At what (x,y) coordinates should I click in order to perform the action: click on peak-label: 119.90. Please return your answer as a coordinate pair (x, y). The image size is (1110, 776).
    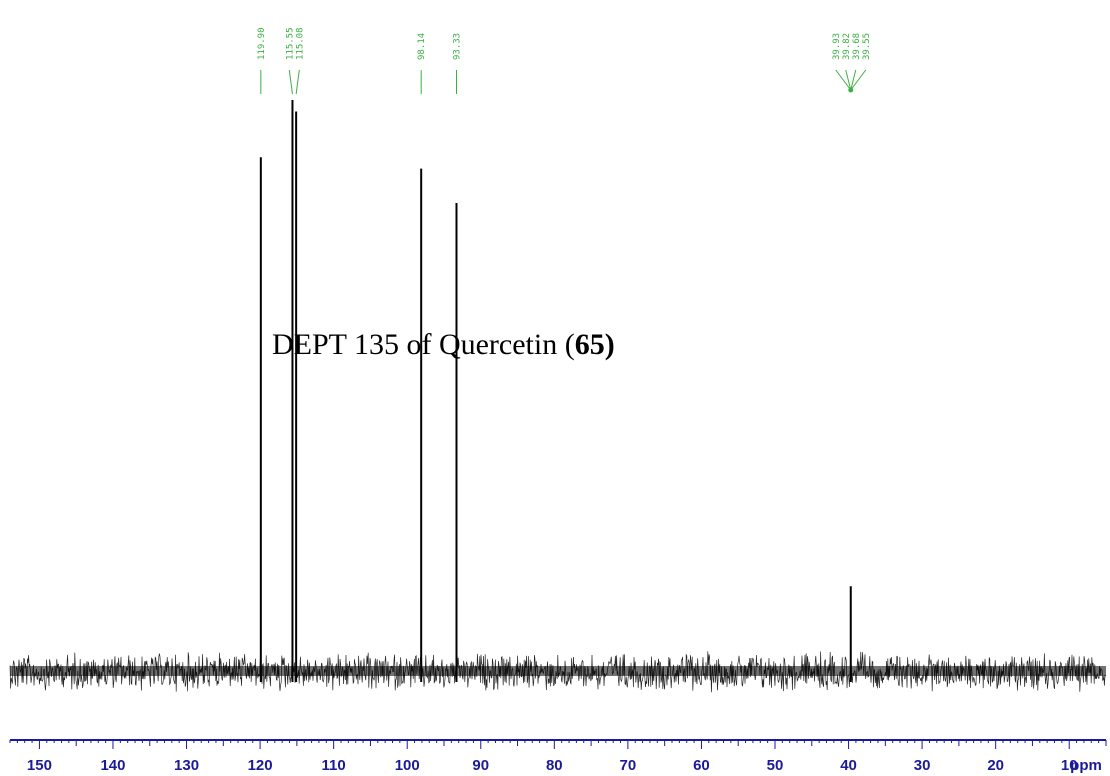
    Looking at the image, I should click on (262, 43).